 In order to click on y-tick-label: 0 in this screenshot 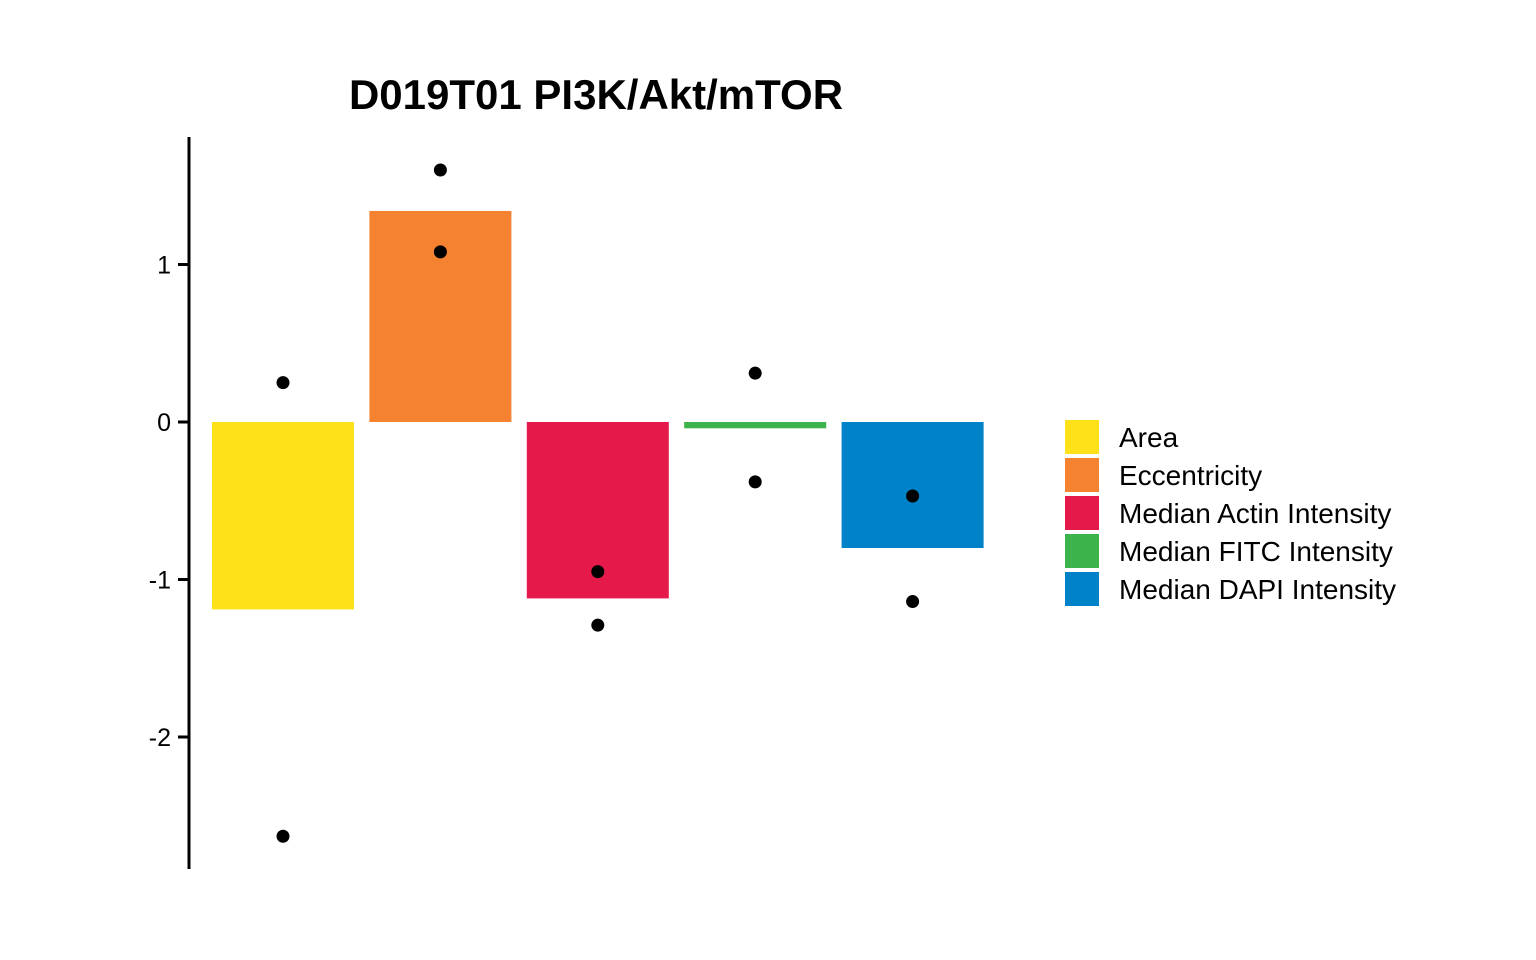, I will do `click(164, 423)`.